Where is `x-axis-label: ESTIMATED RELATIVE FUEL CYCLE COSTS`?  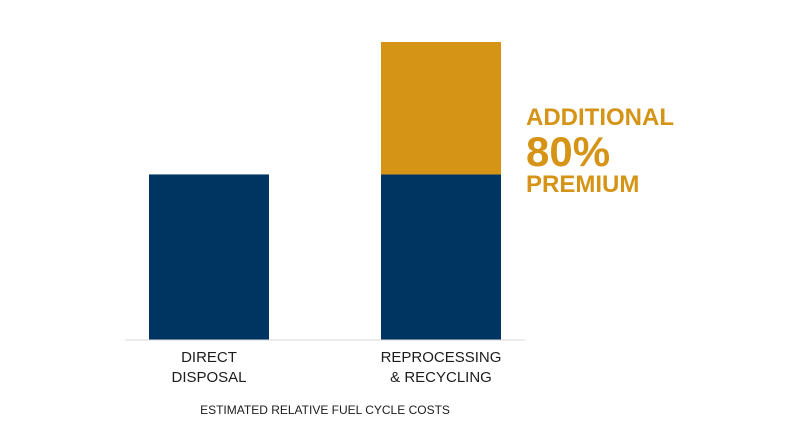 x-axis-label: ESTIMATED RELATIVE FUEL CYCLE COSTS is located at coordinates (325, 410).